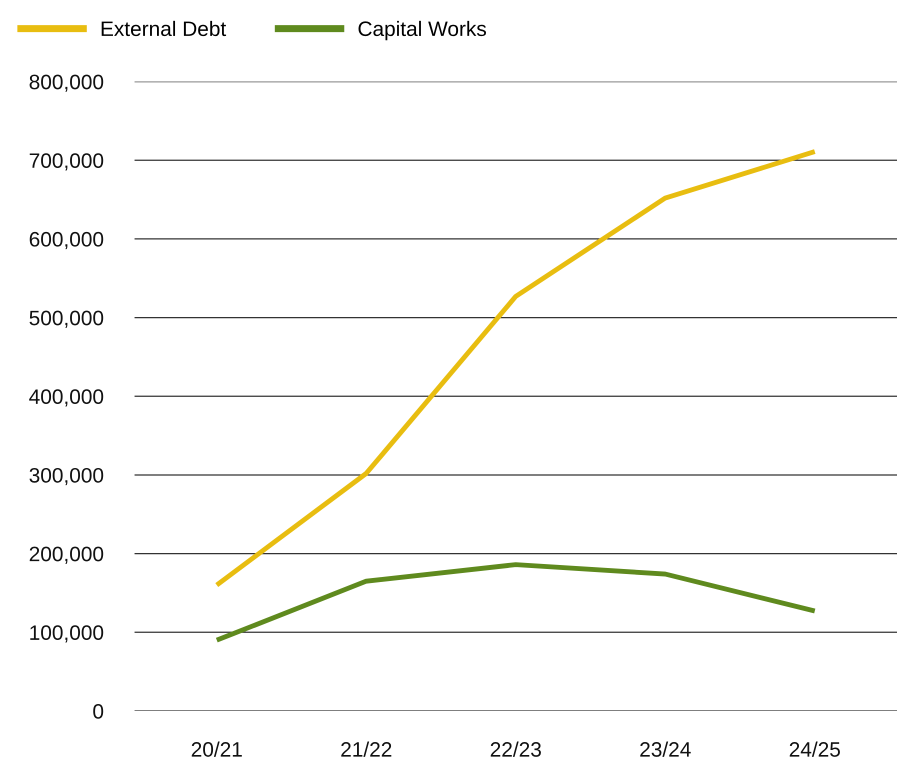 The image size is (897, 777). Describe the element at coordinates (67, 633) in the screenshot. I see `y-tick-label: 100,000` at that location.